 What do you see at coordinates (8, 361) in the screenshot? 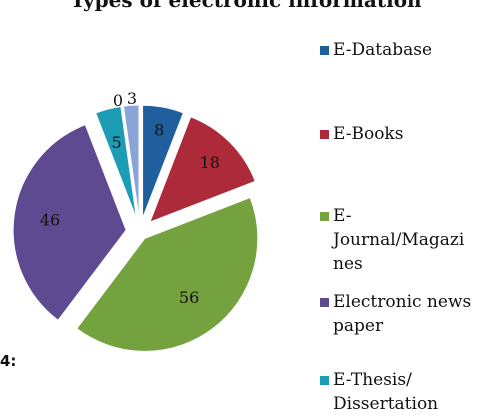
I see `figure-label: 4:` at bounding box center [8, 361].